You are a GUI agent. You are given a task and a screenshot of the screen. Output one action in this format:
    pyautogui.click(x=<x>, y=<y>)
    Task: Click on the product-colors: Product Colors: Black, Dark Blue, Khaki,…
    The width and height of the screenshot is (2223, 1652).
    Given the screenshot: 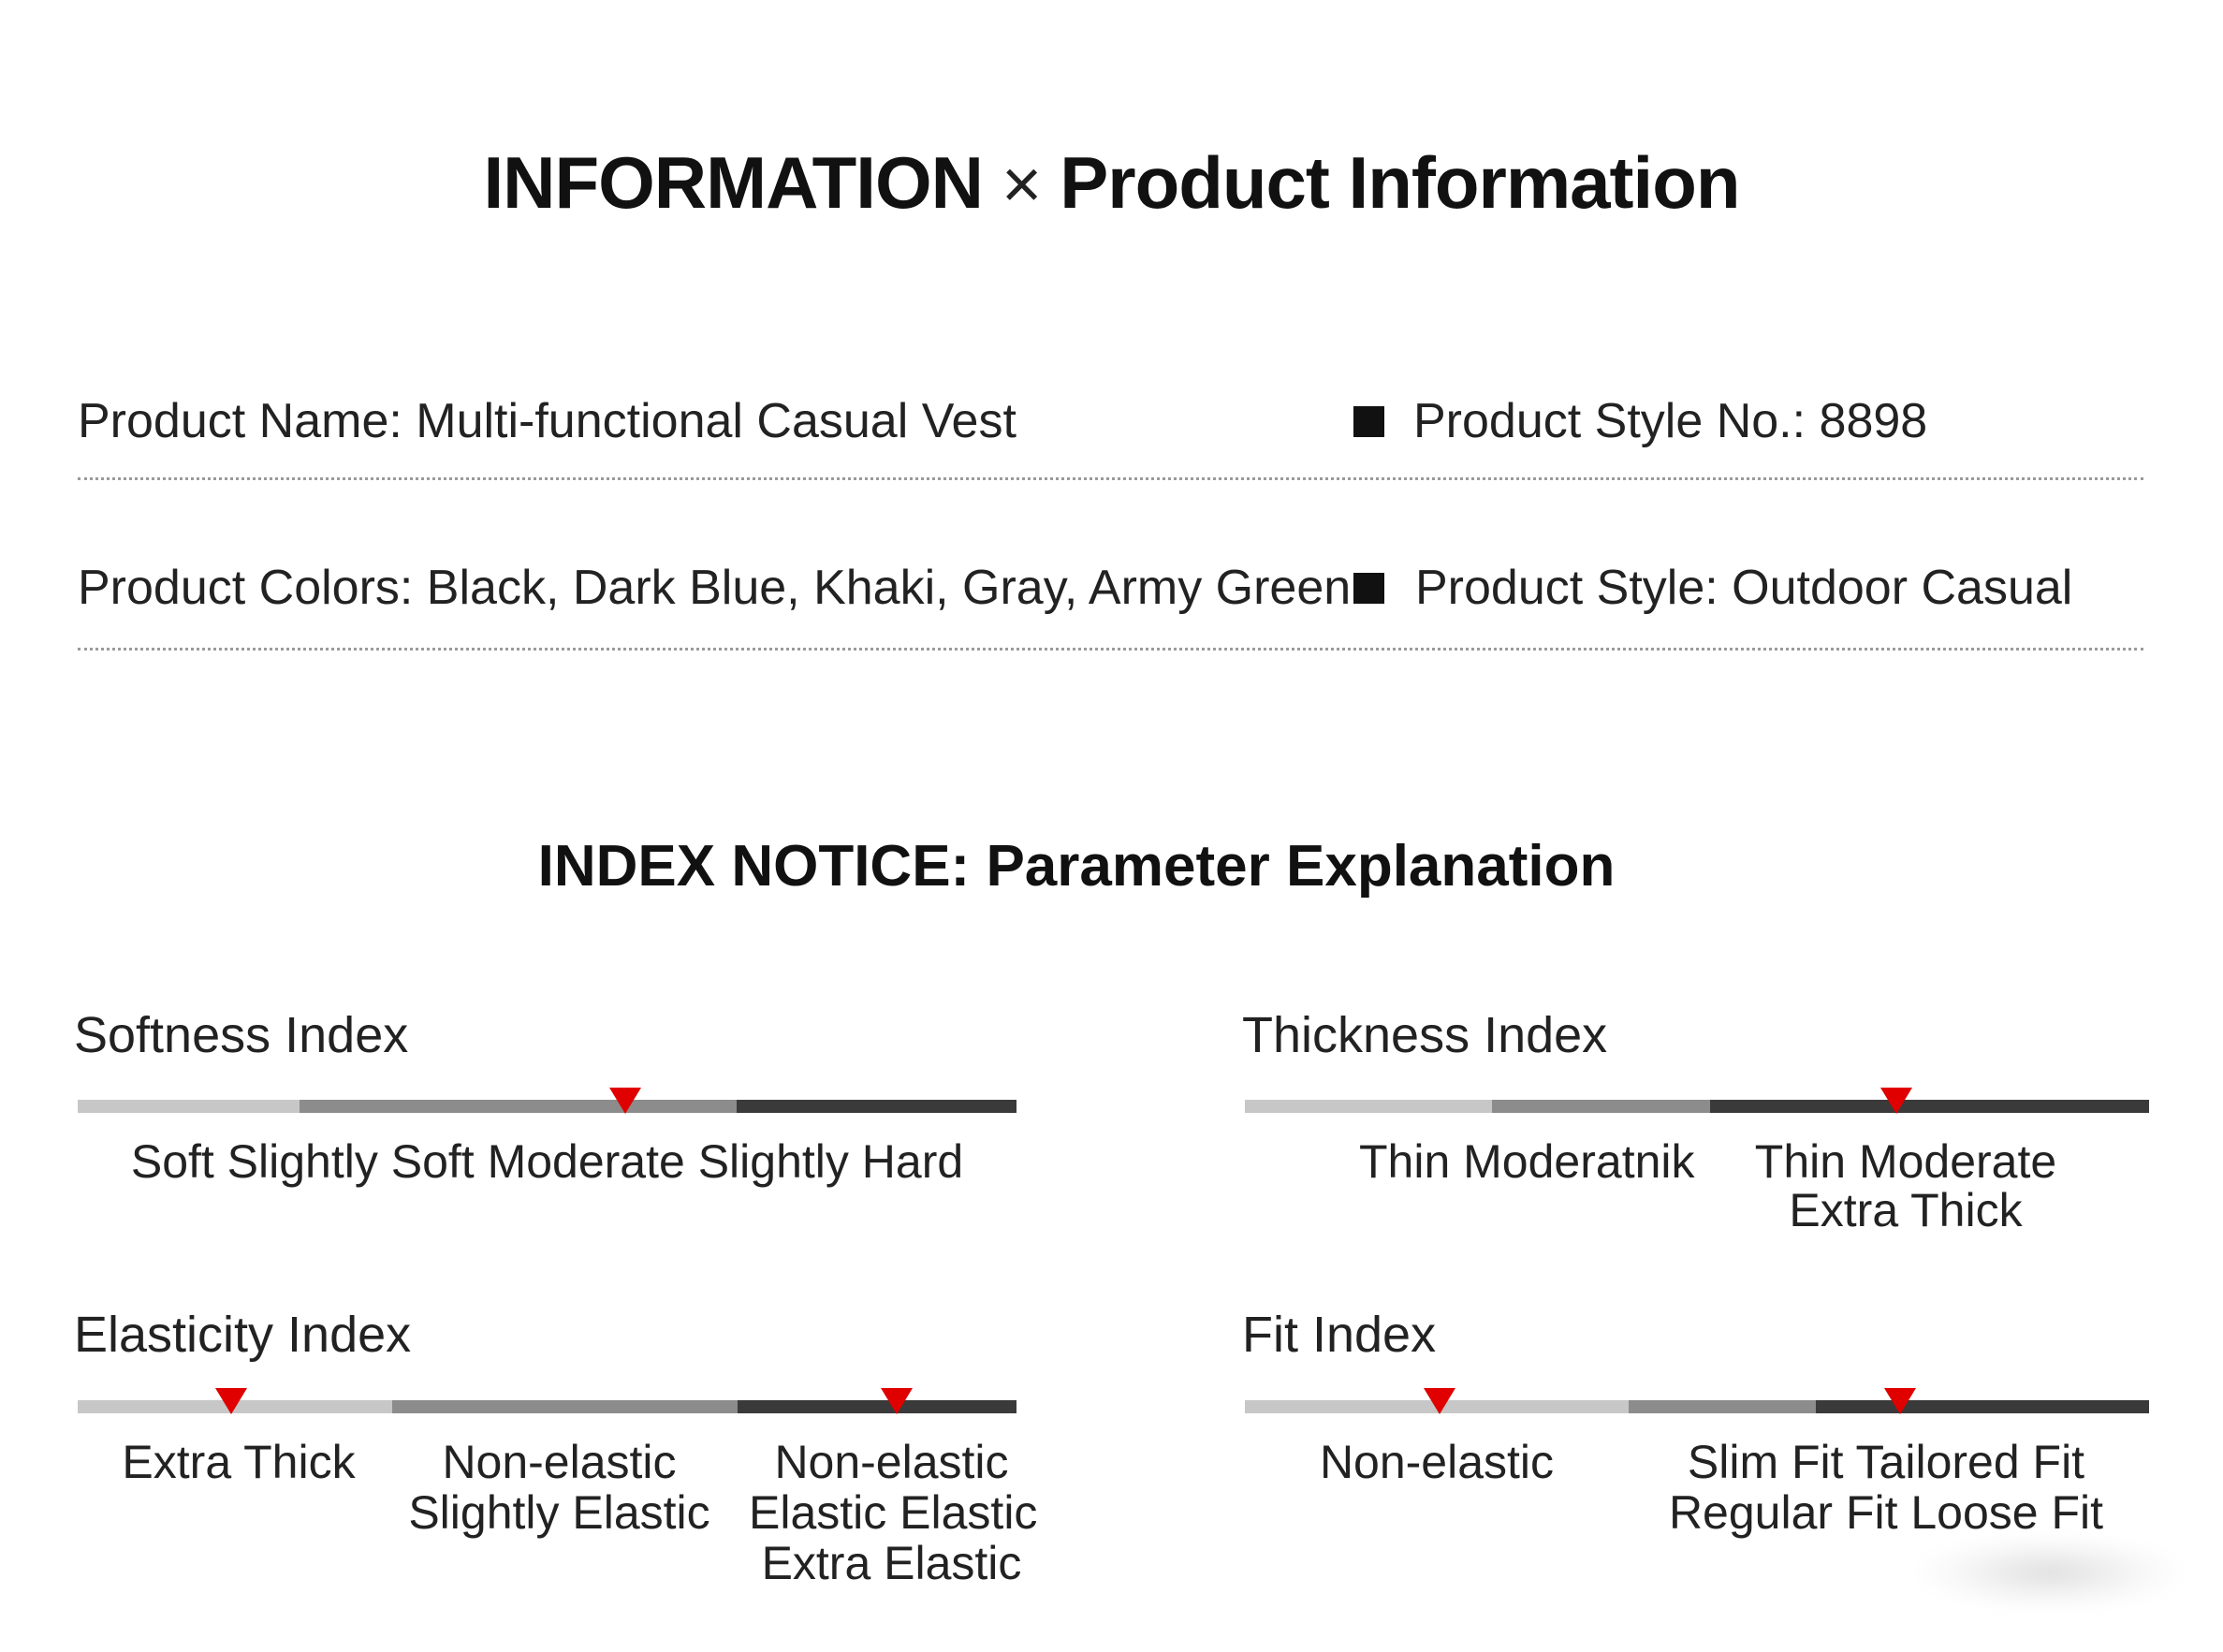 What is the action you would take?
    pyautogui.click(x=715, y=588)
    